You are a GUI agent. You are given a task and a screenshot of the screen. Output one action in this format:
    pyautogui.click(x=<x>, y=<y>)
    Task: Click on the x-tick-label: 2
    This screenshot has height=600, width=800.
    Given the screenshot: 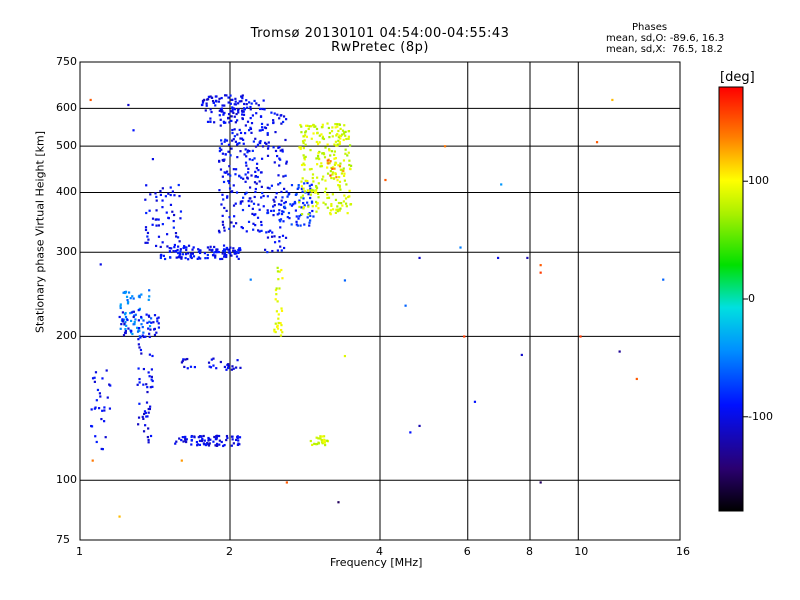 What is the action you would take?
    pyautogui.click(x=229, y=551)
    